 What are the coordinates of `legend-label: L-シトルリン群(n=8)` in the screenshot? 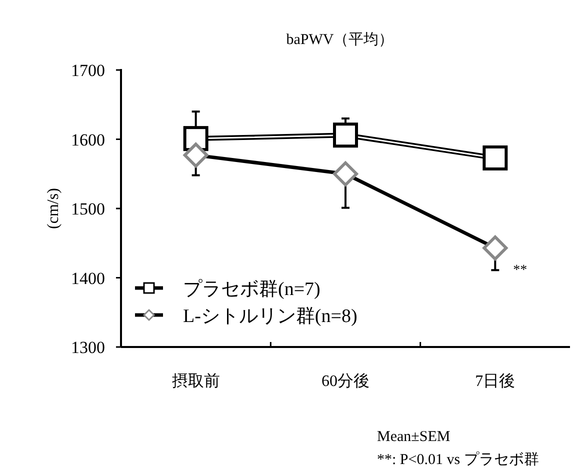 It's located at (270, 316).